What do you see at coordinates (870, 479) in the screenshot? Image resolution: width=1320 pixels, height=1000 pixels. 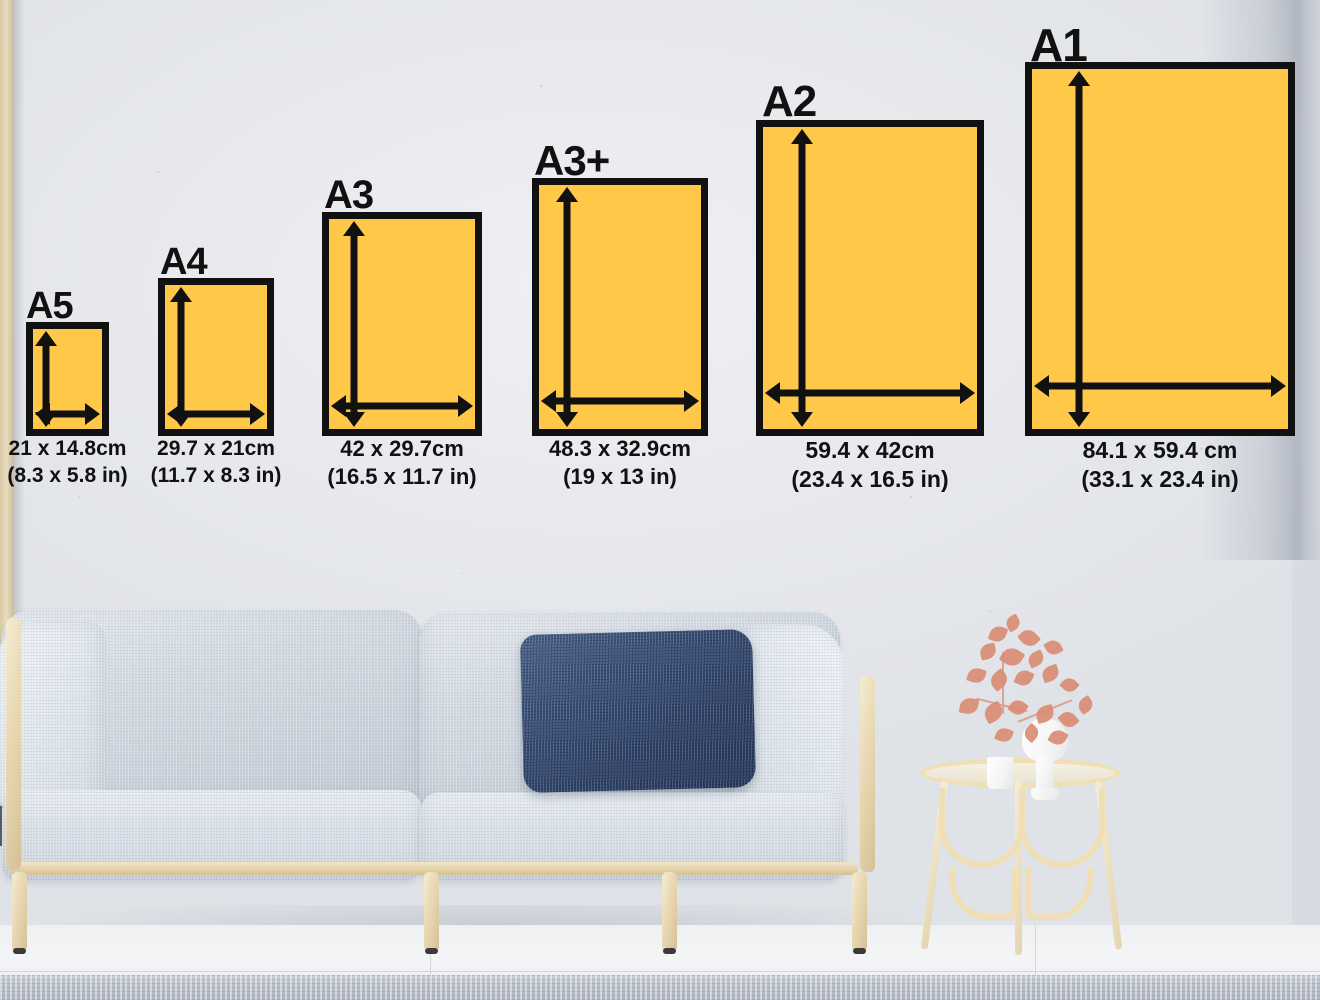 I see `size-dimensions-in-a2: (23.4 x 16.5 in)` at bounding box center [870, 479].